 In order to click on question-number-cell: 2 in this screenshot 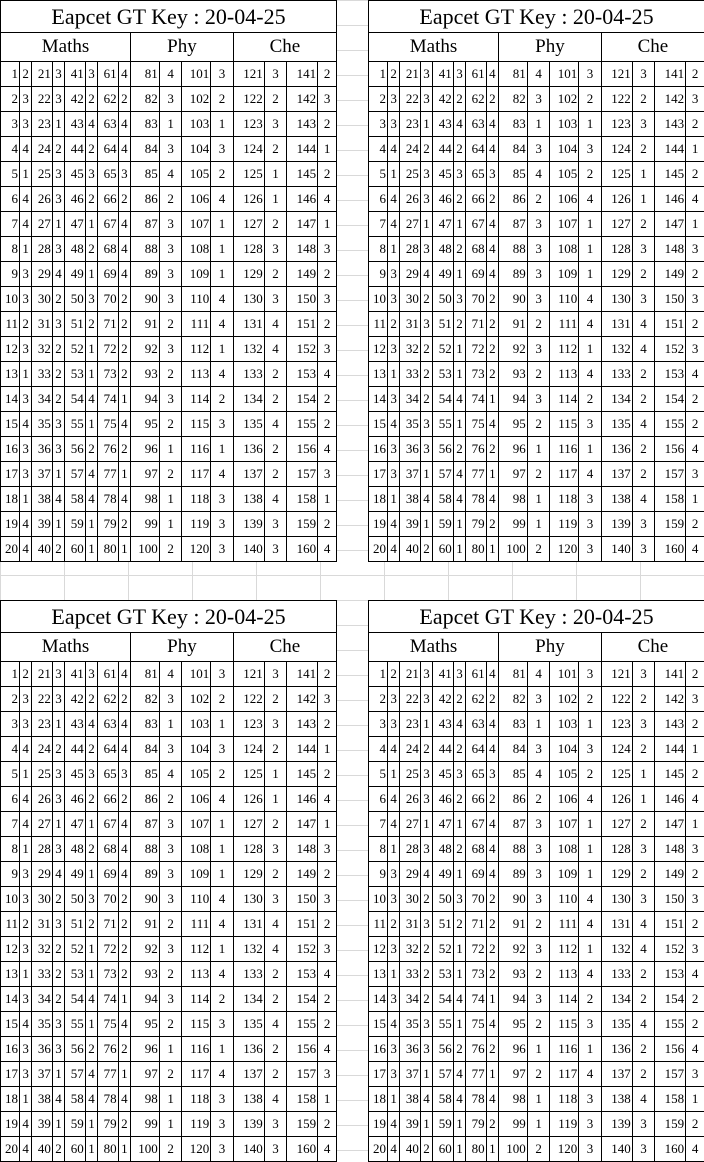, I will do `click(10, 699)`.